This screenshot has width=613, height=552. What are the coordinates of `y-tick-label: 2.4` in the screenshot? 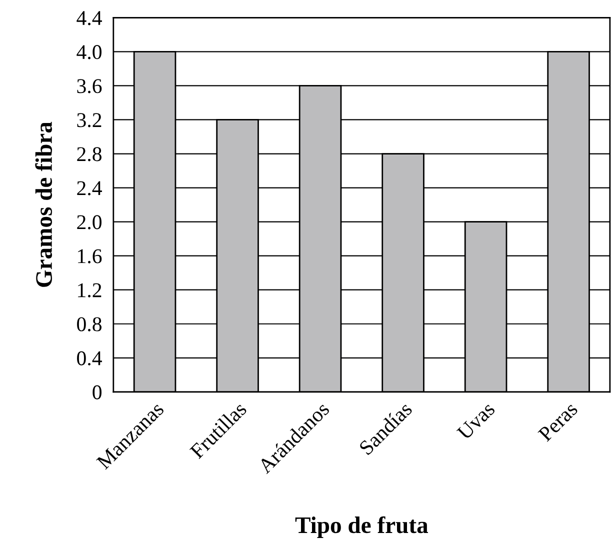 It's located at (89, 188).